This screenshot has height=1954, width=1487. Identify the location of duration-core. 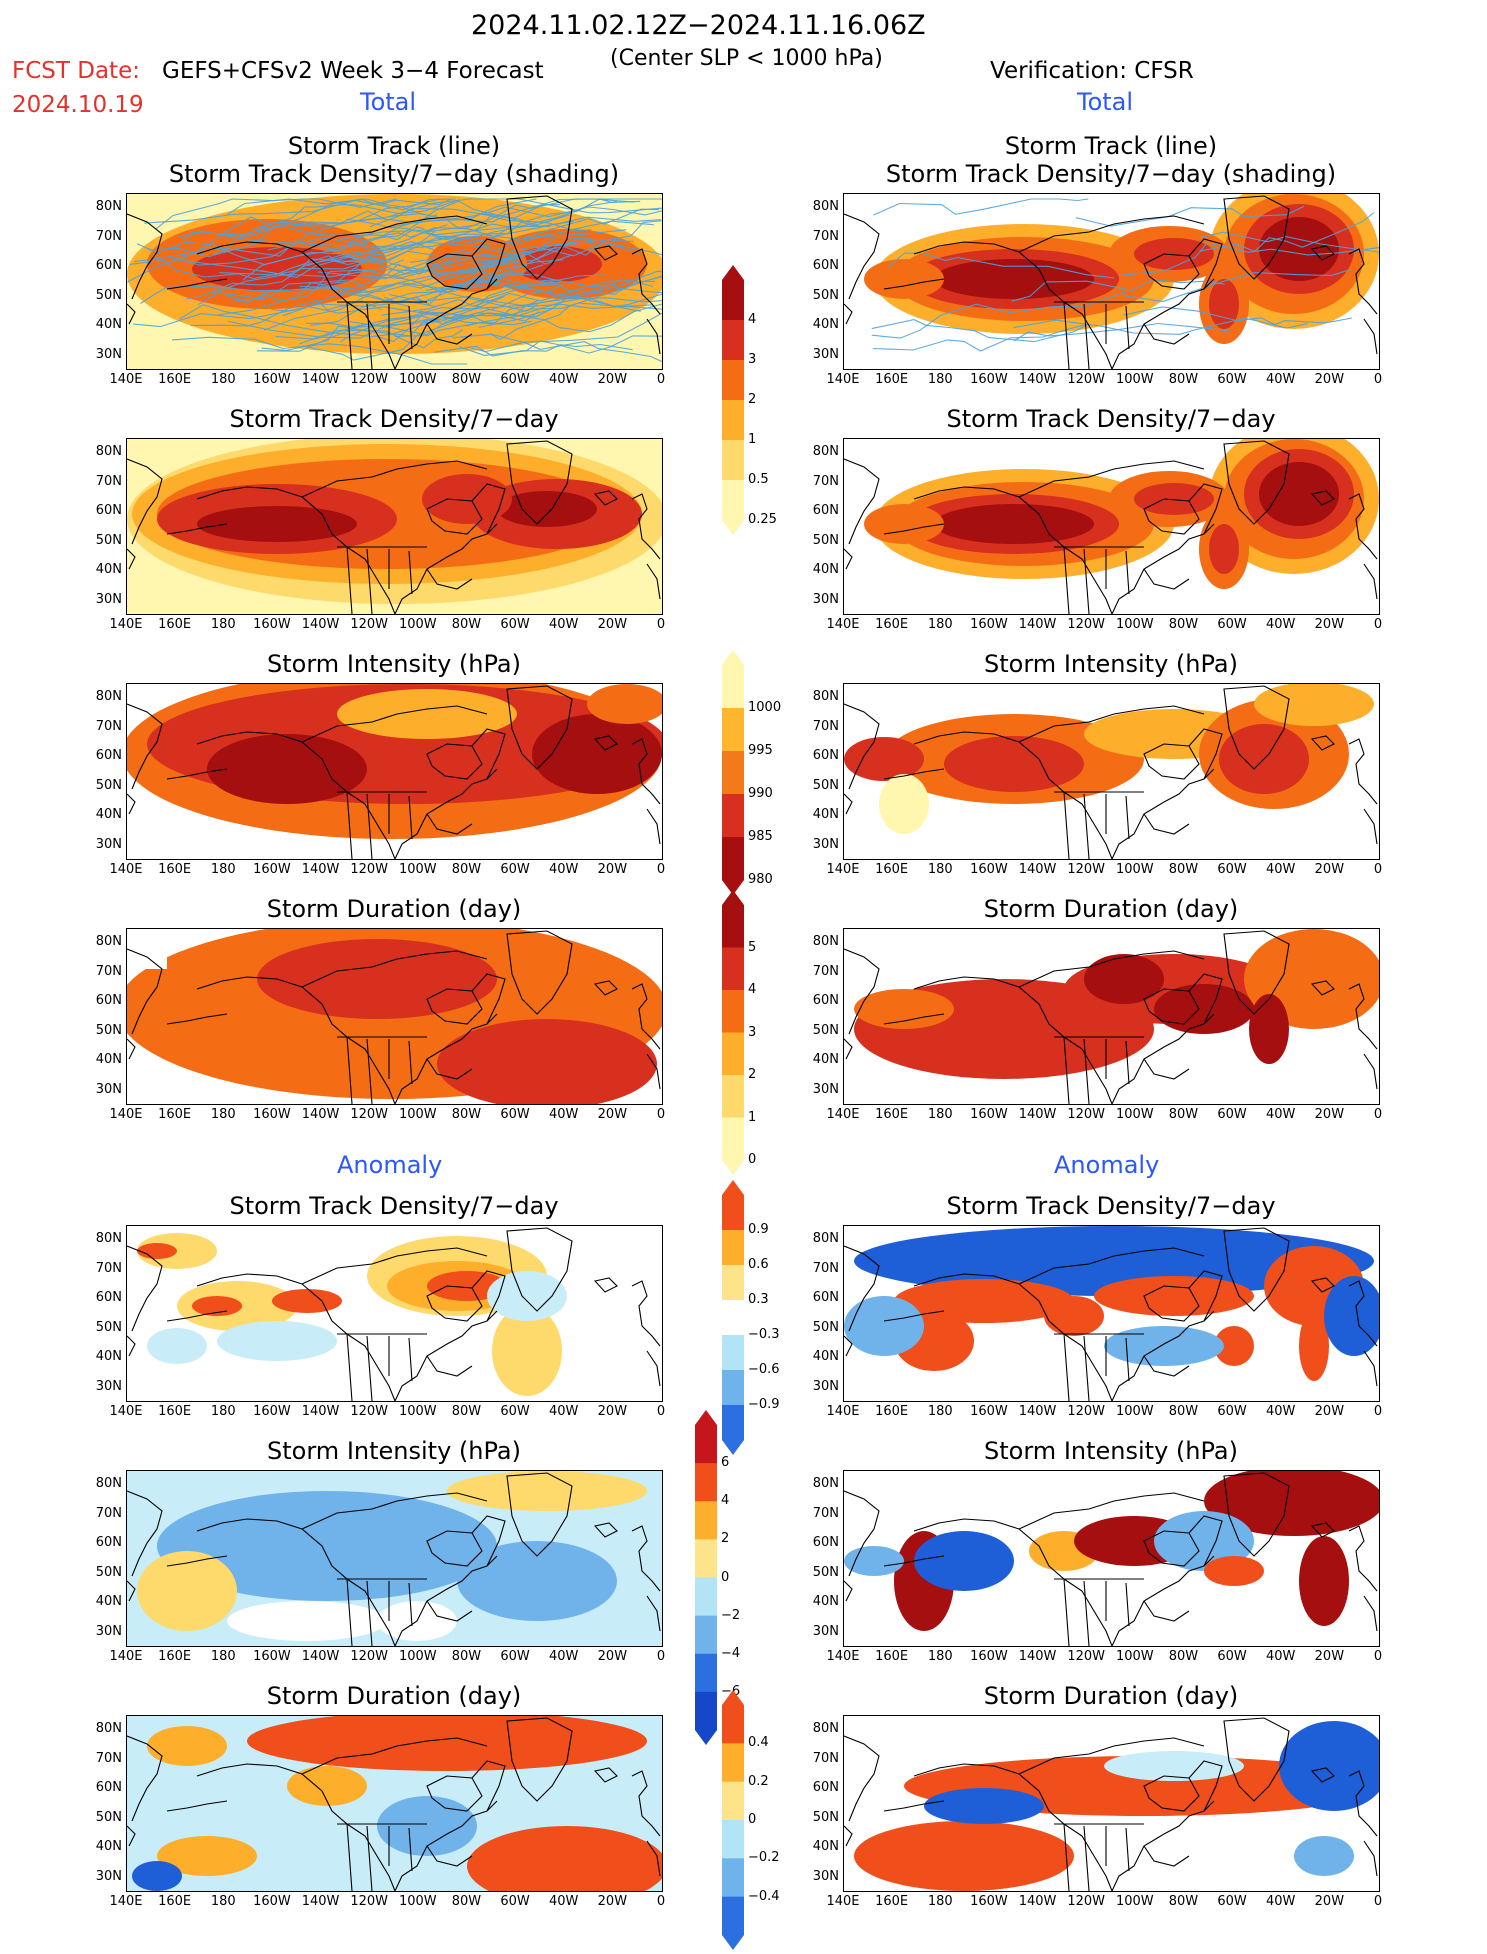
(547, 1061).